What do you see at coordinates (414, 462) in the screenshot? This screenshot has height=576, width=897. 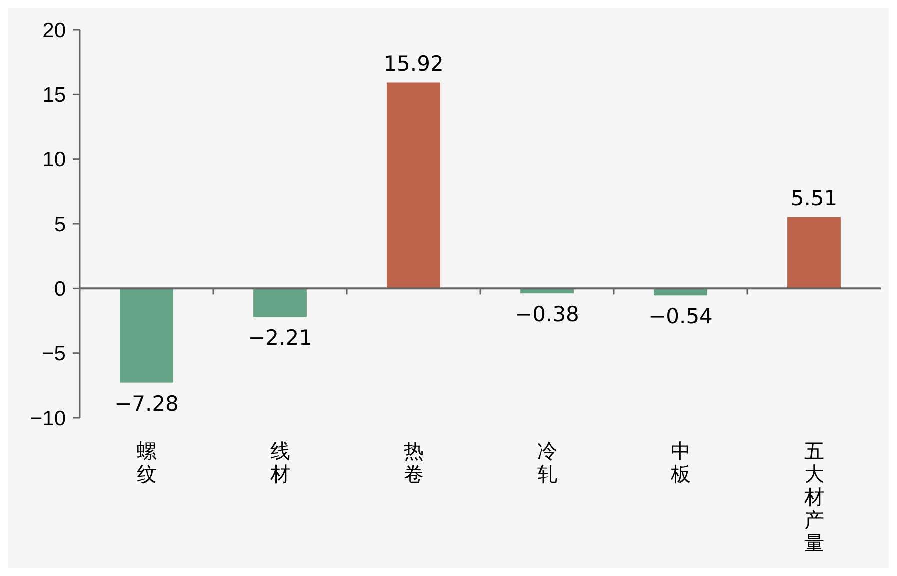 I see `x-tick-label: 热卷` at bounding box center [414, 462].